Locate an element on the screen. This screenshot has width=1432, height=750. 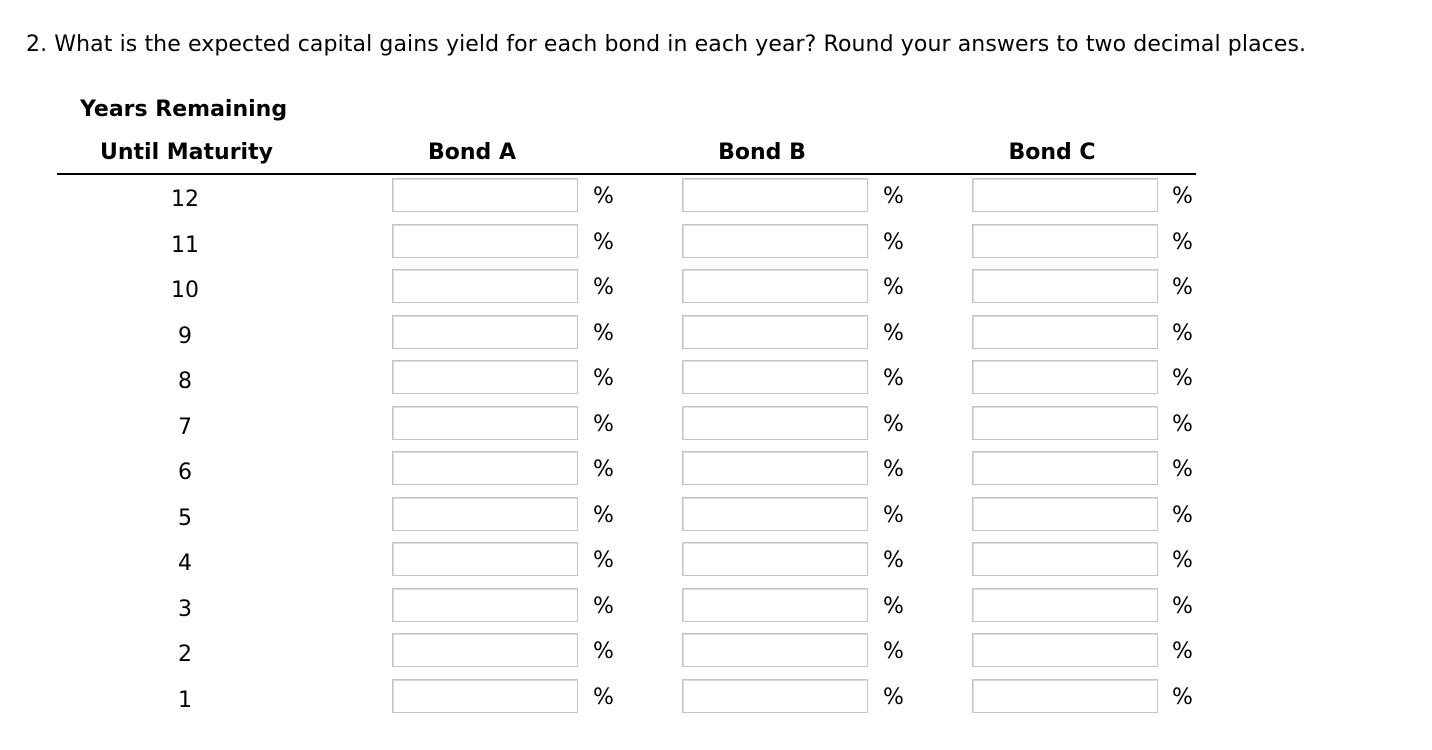
table-row: 1 % % % is located at coordinates (716, 701).